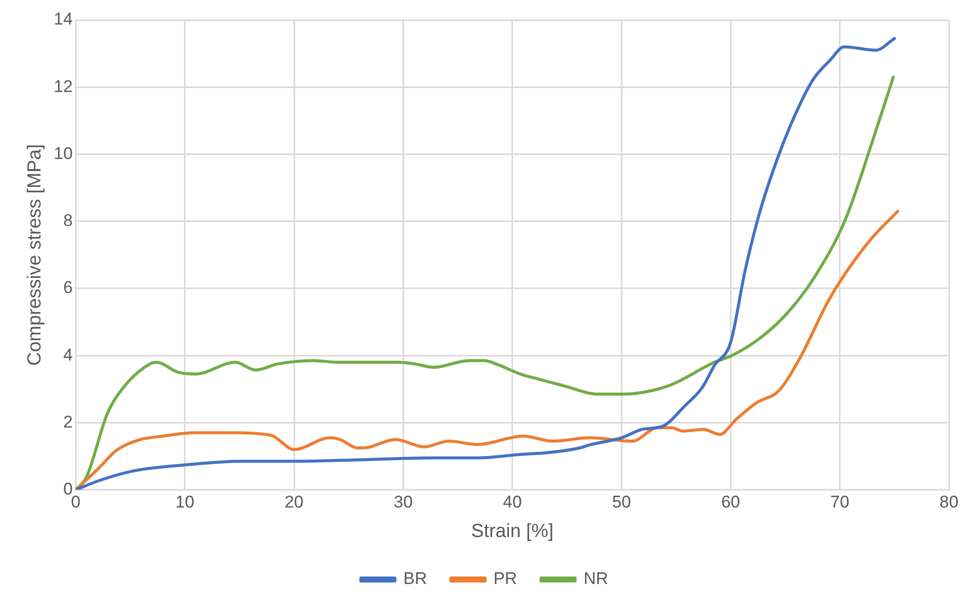 Image resolution: width=979 pixels, height=608 pixels. Describe the element at coordinates (68, 220) in the screenshot. I see `y-tick-label: 8` at that location.